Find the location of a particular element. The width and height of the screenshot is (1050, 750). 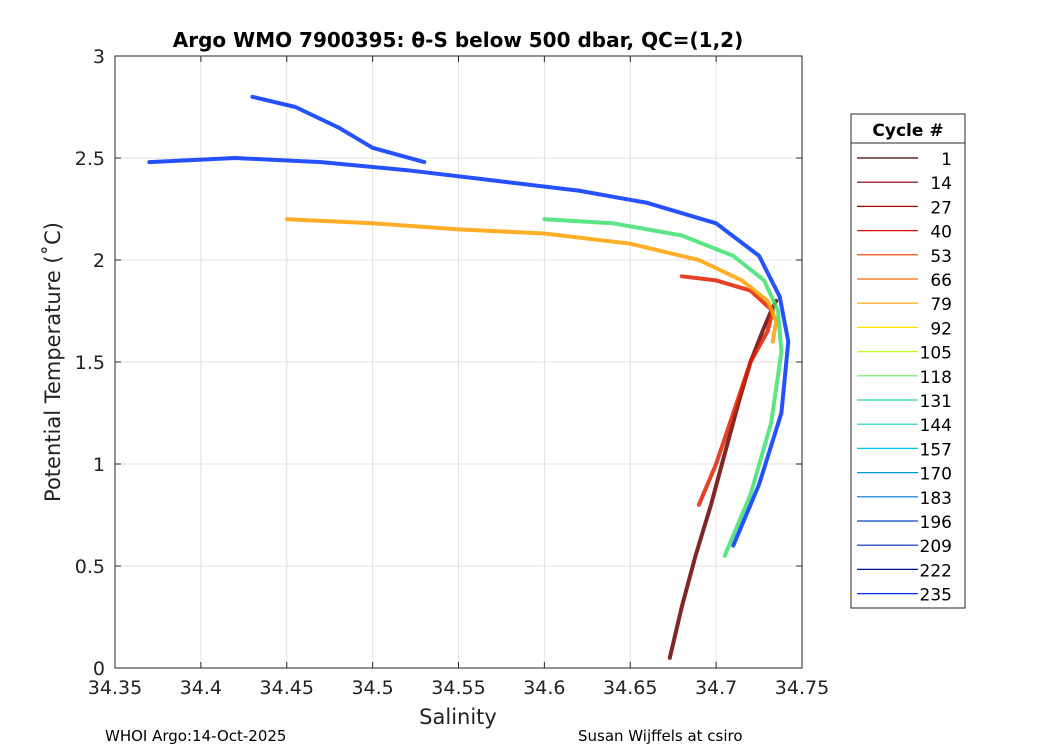

legend-label: 183 is located at coordinates (936, 499).